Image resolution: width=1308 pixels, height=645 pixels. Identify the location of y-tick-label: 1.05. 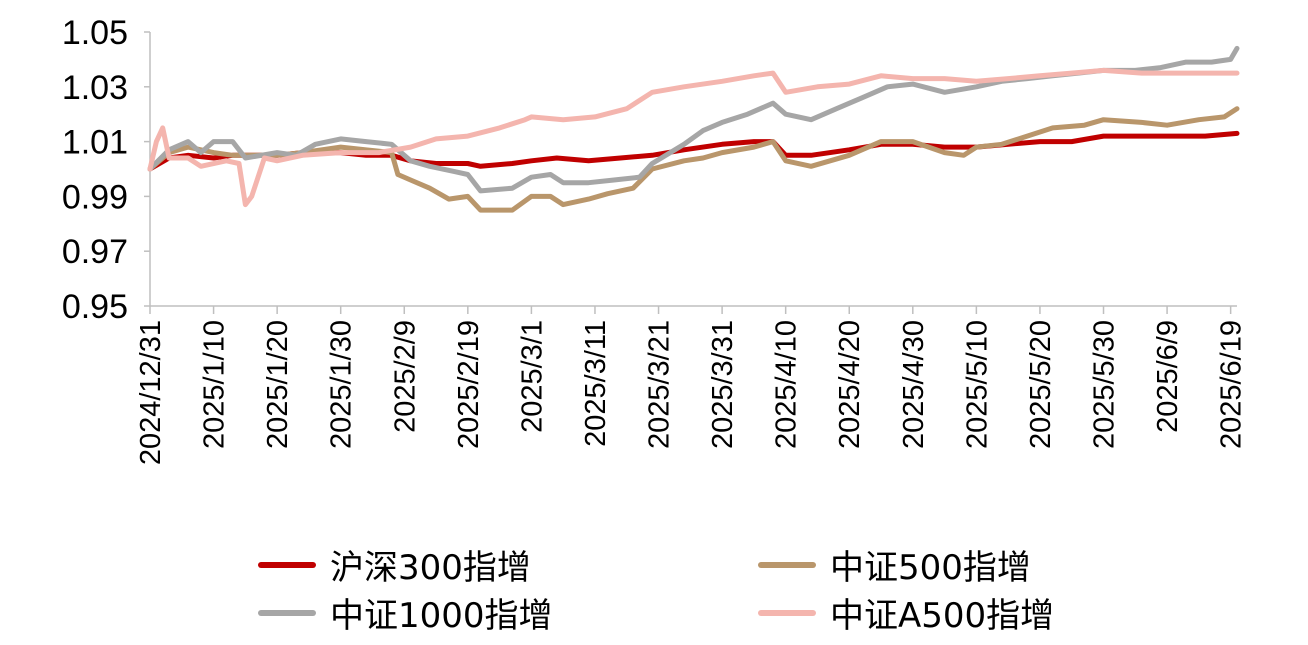
(95, 33).